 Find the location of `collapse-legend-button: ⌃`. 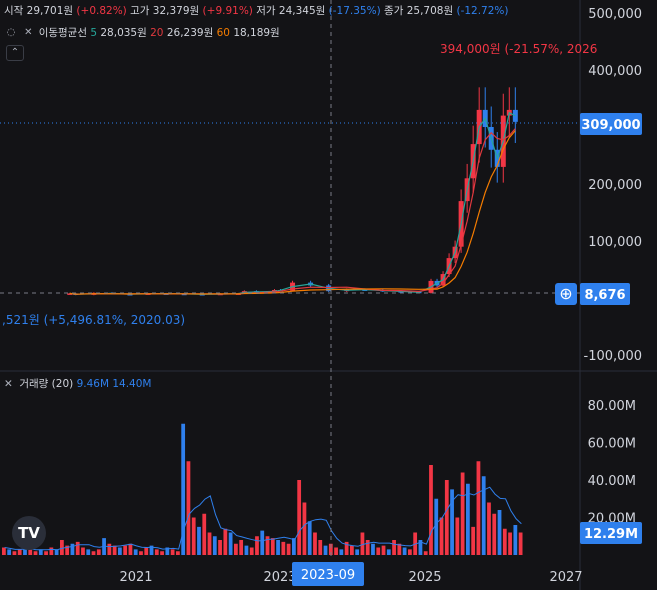

collapse-legend-button: ⌃ is located at coordinates (15, 53).